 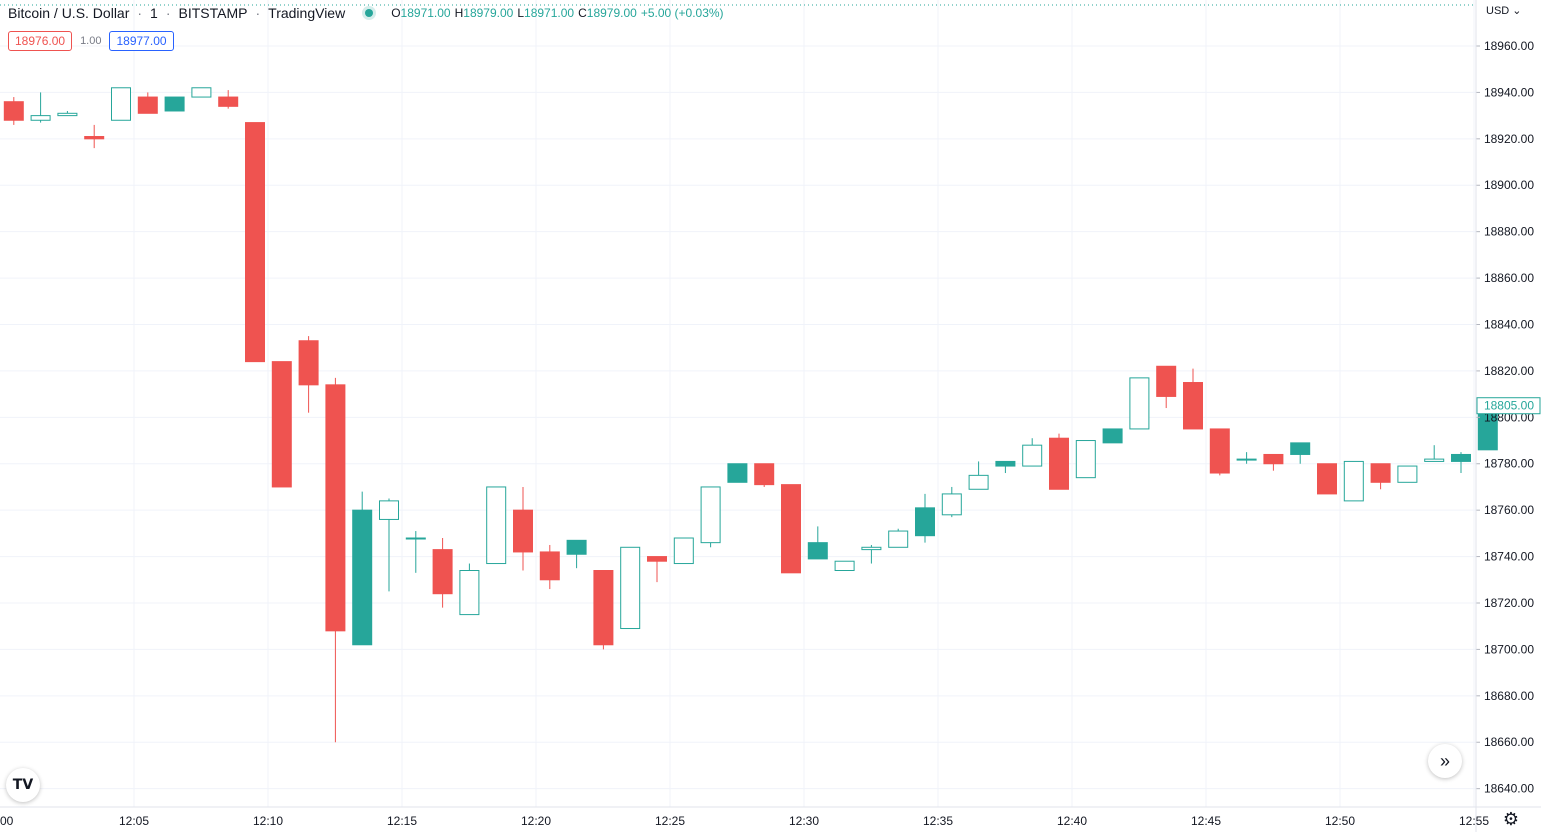 I want to click on exchange-label: BITSTAMP, so click(x=213, y=13).